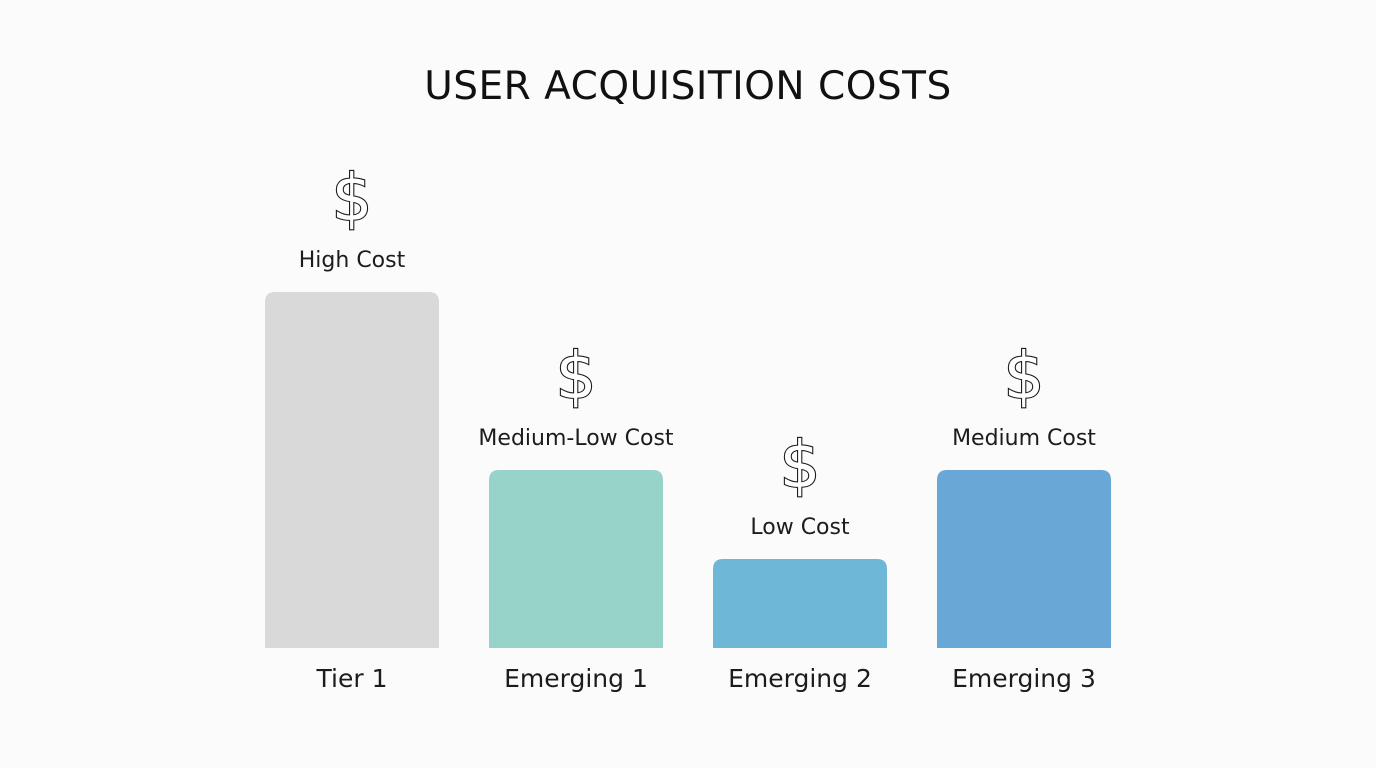  Describe the element at coordinates (576, 678) in the screenshot. I see `category-label: Emerging 1` at that location.